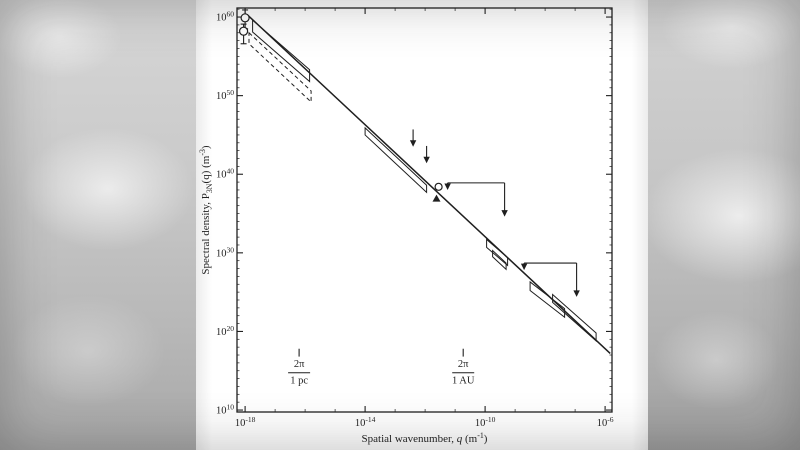 Image resolution: width=800 pixels, height=450 pixels. What do you see at coordinates (225, 331) in the screenshot?
I see `y-tick-label: 1020` at bounding box center [225, 331].